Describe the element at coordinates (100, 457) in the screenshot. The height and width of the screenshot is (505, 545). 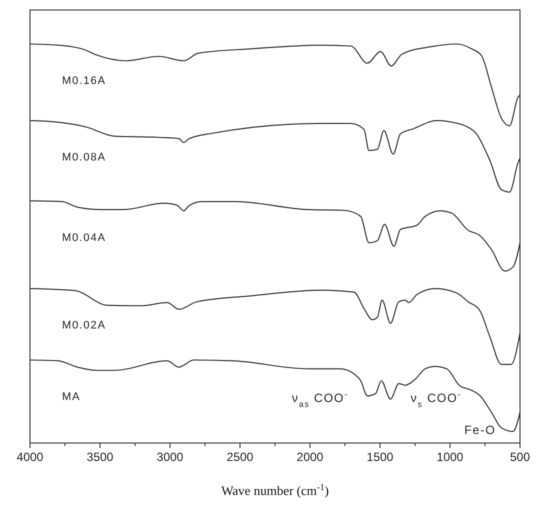
I see `x-tick-label: 3500` at that location.